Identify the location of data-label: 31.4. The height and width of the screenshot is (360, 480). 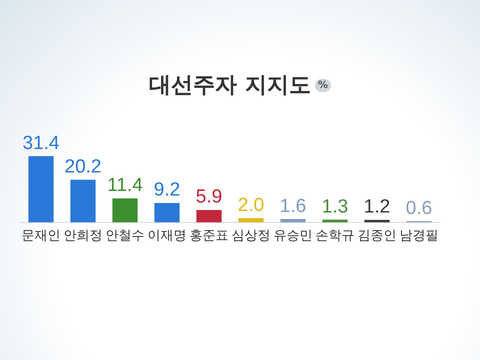
(41, 143).